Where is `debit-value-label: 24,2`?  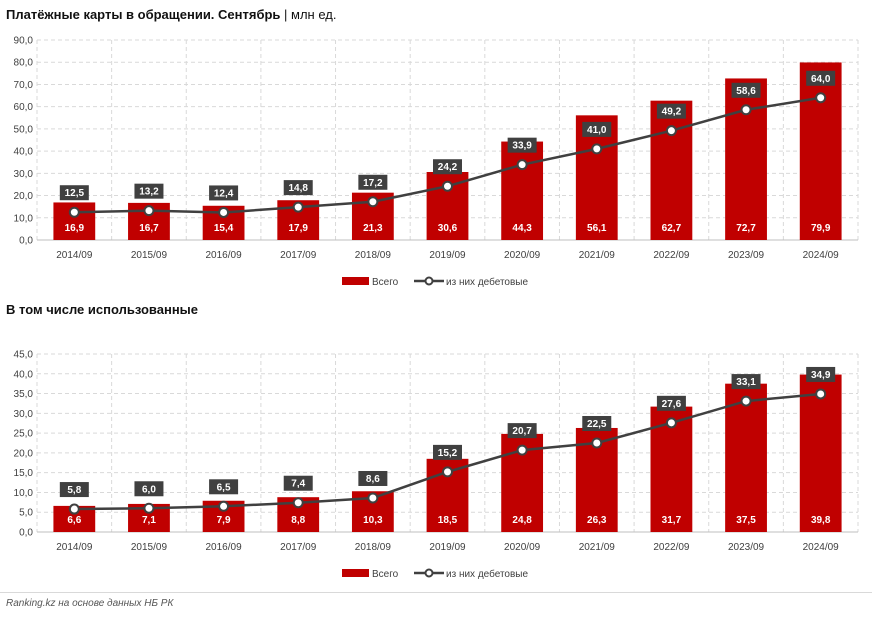
debit-value-label: 24,2 is located at coordinates (448, 167).